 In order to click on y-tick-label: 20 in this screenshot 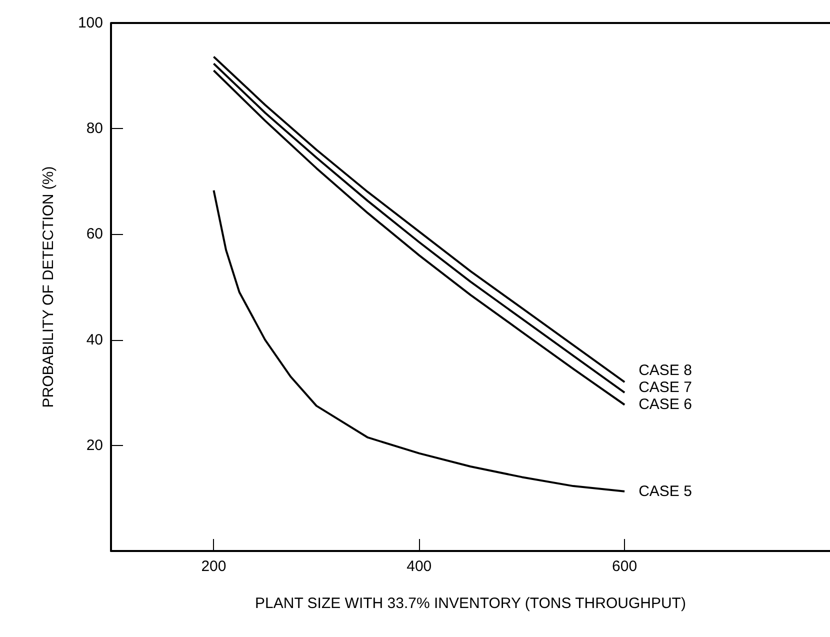, I will do `click(94, 445)`.